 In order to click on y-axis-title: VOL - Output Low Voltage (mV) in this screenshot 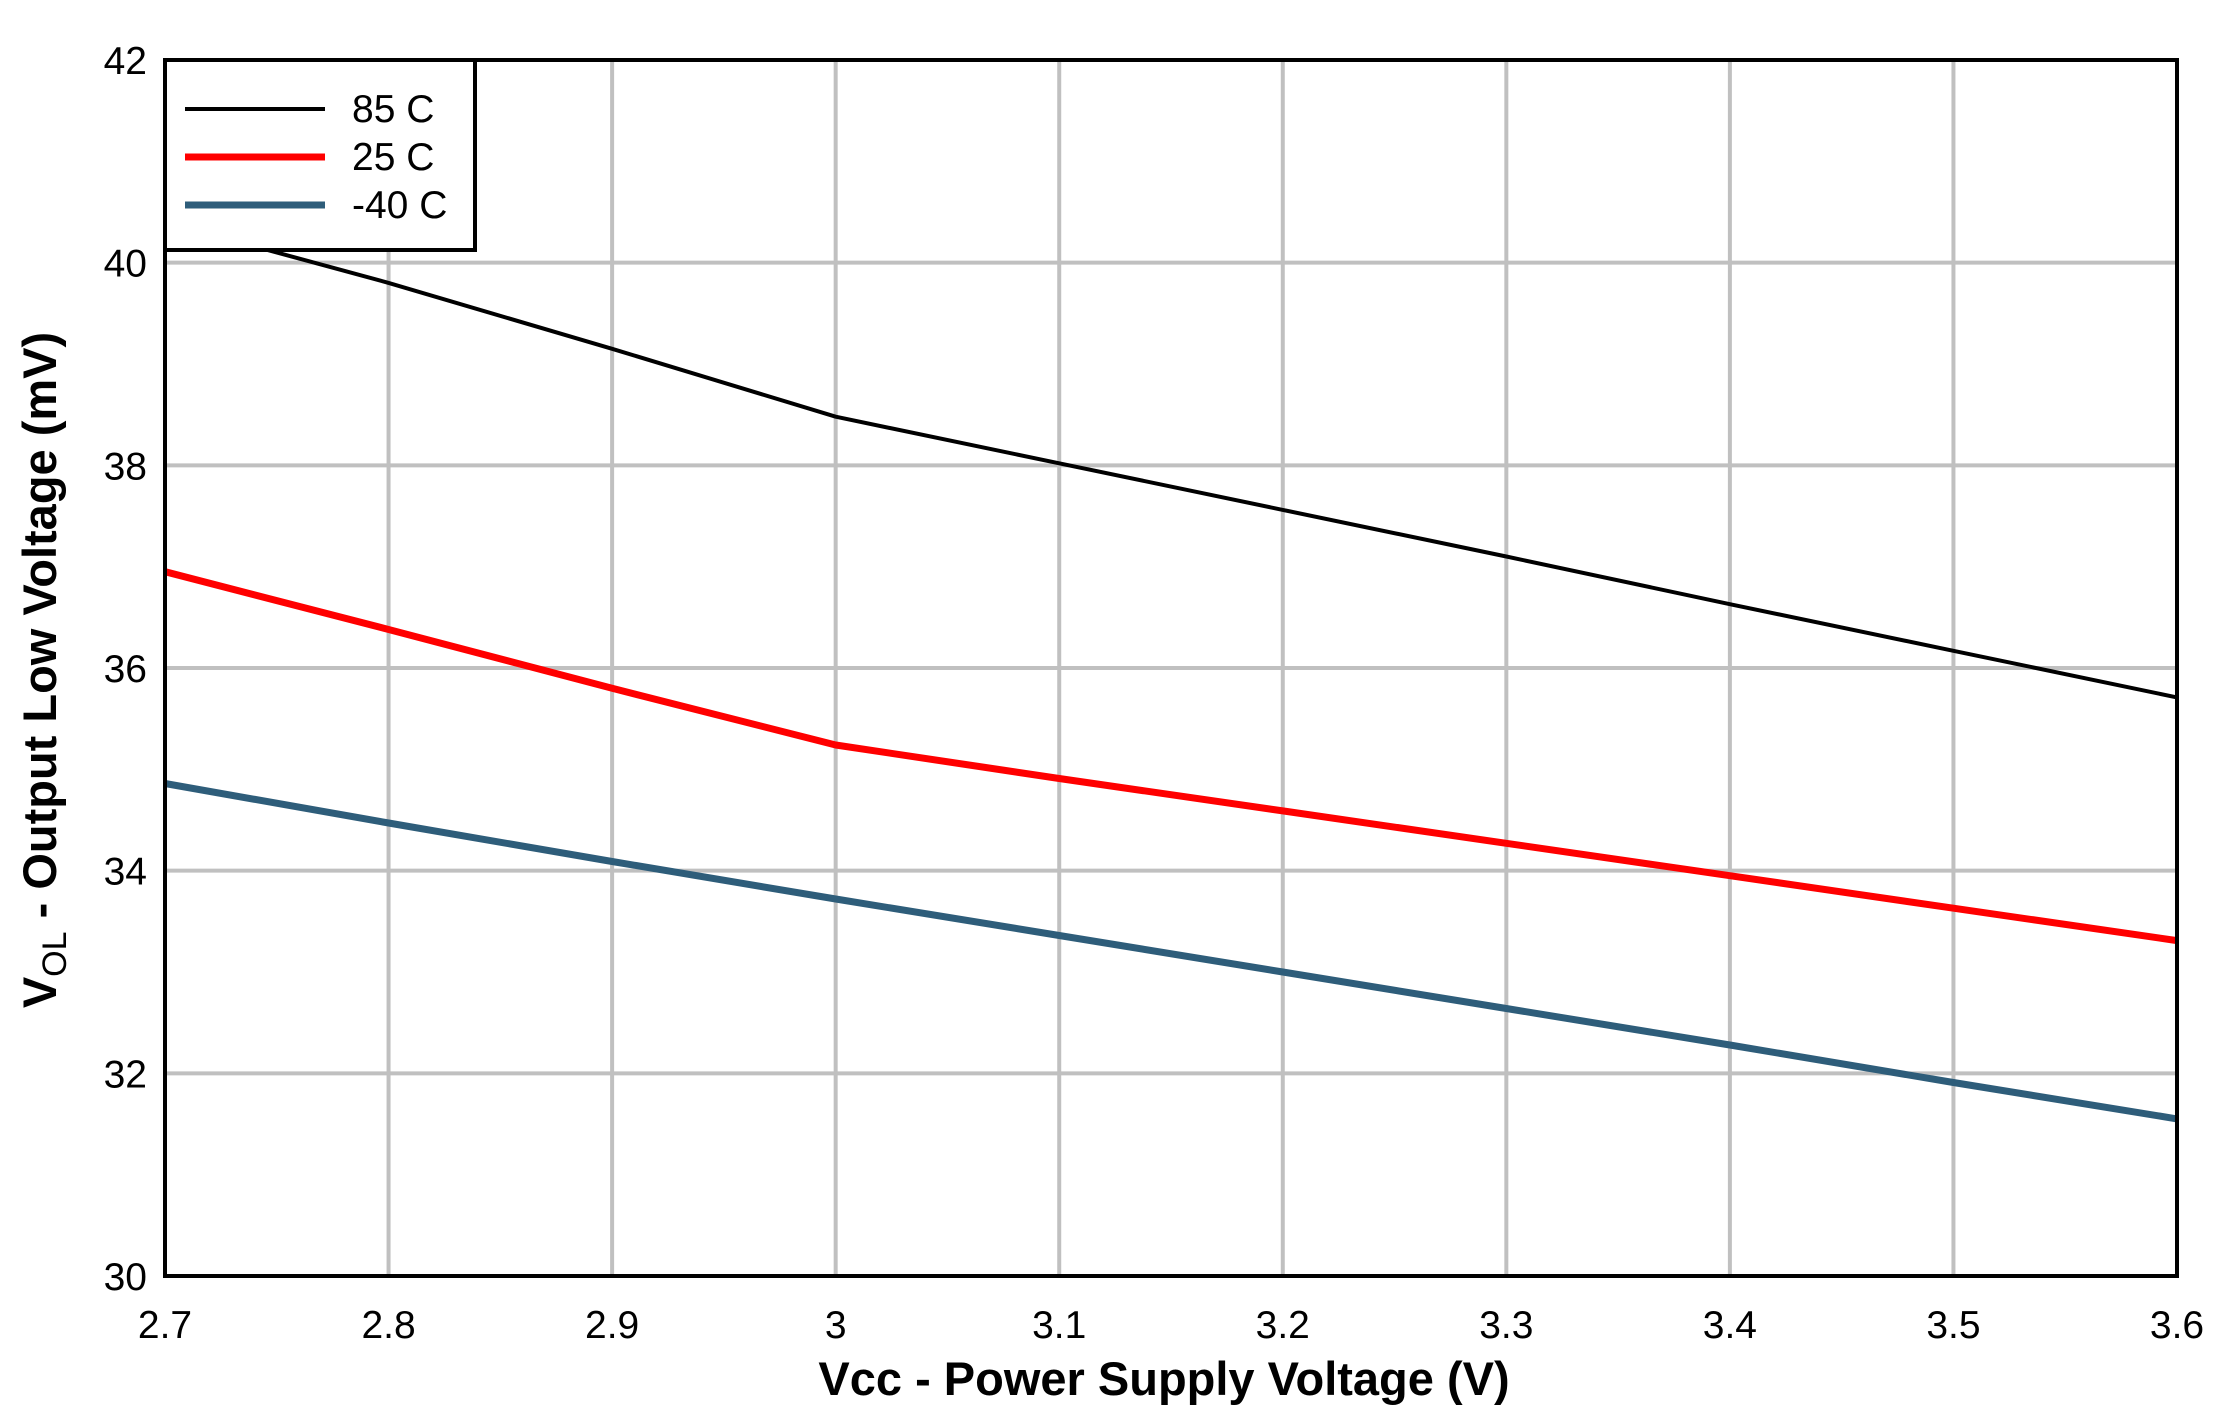, I will do `click(43, 670)`.